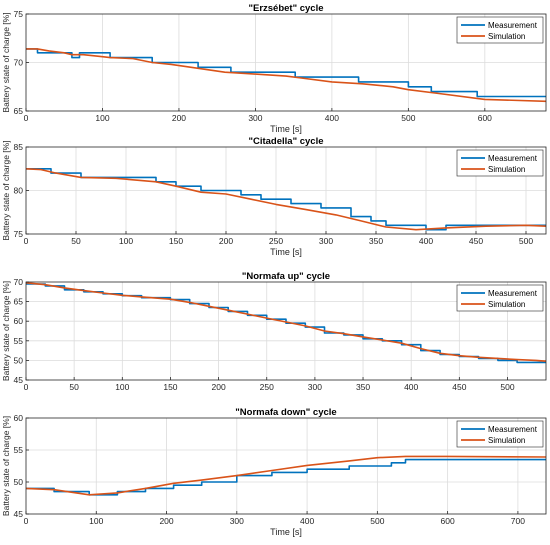 This screenshot has height=545, width=550. Describe the element at coordinates (285, 8) in the screenshot. I see `chart-title: "Erzsébet" cycle` at that location.